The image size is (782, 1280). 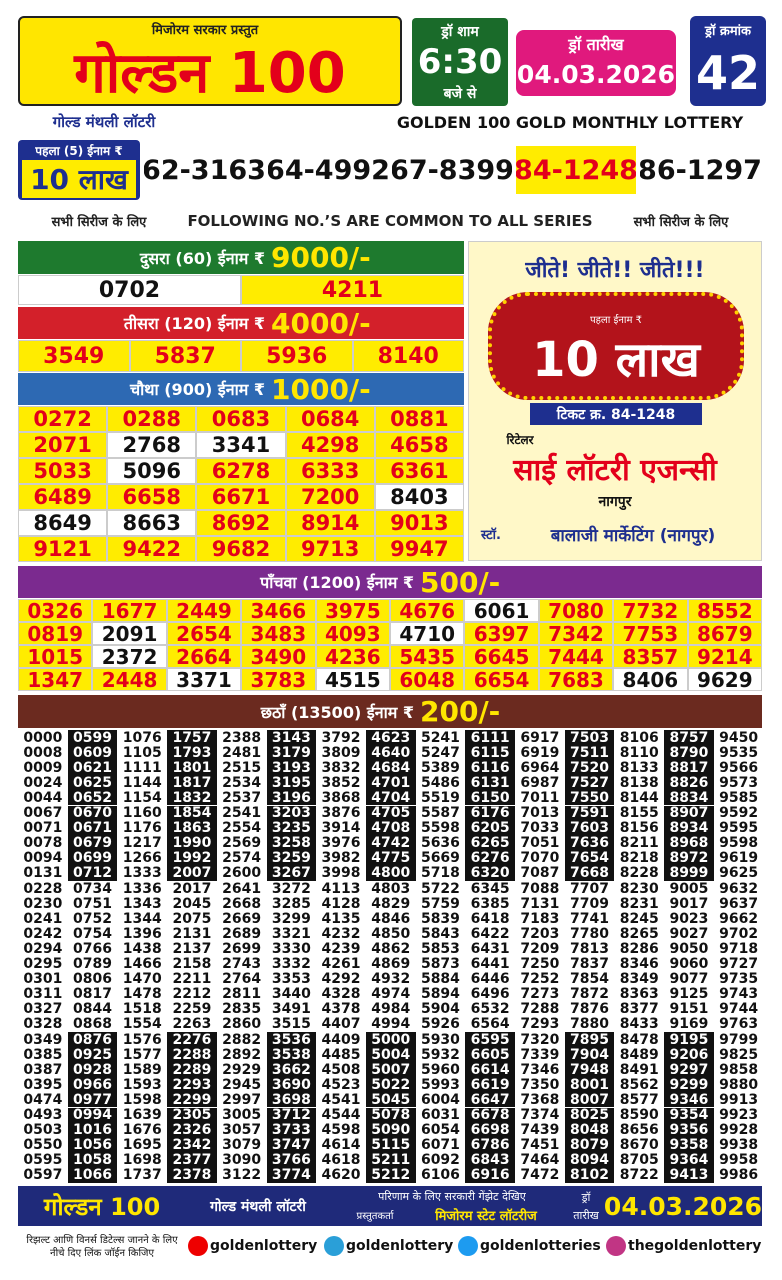 I want to click on first-prize-number: 64-4992, so click(x=328, y=170).